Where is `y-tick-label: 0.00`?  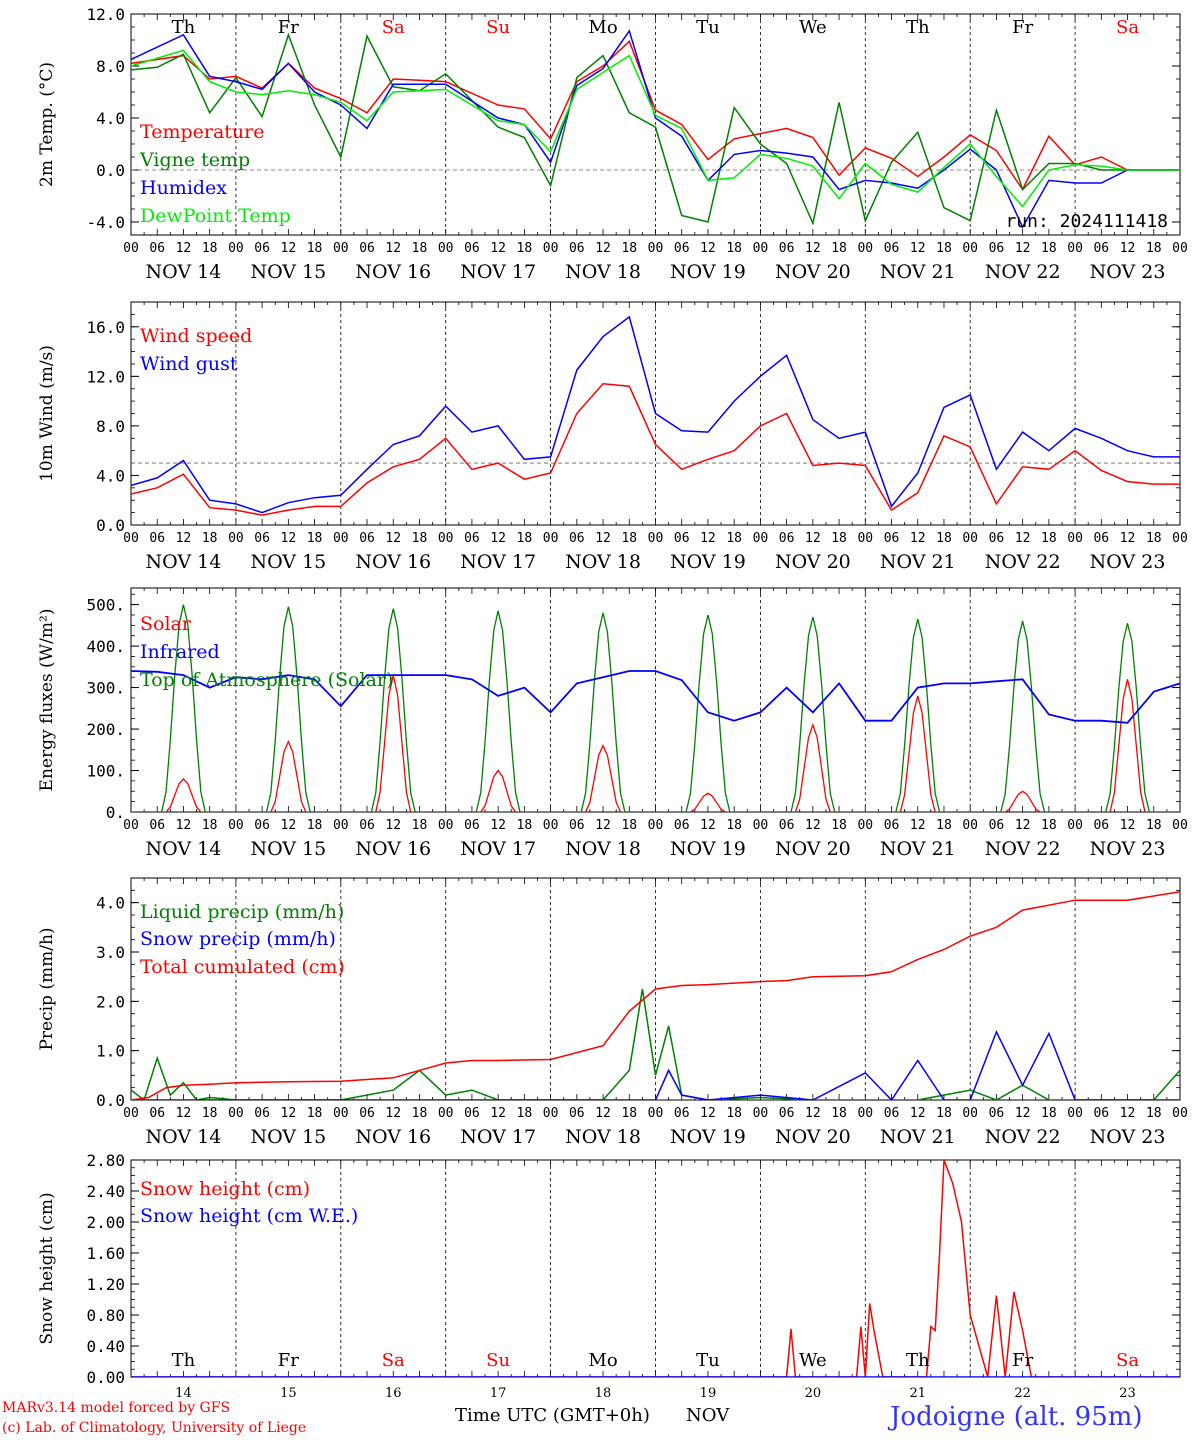
y-tick-label: 0.00 is located at coordinates (105, 1377).